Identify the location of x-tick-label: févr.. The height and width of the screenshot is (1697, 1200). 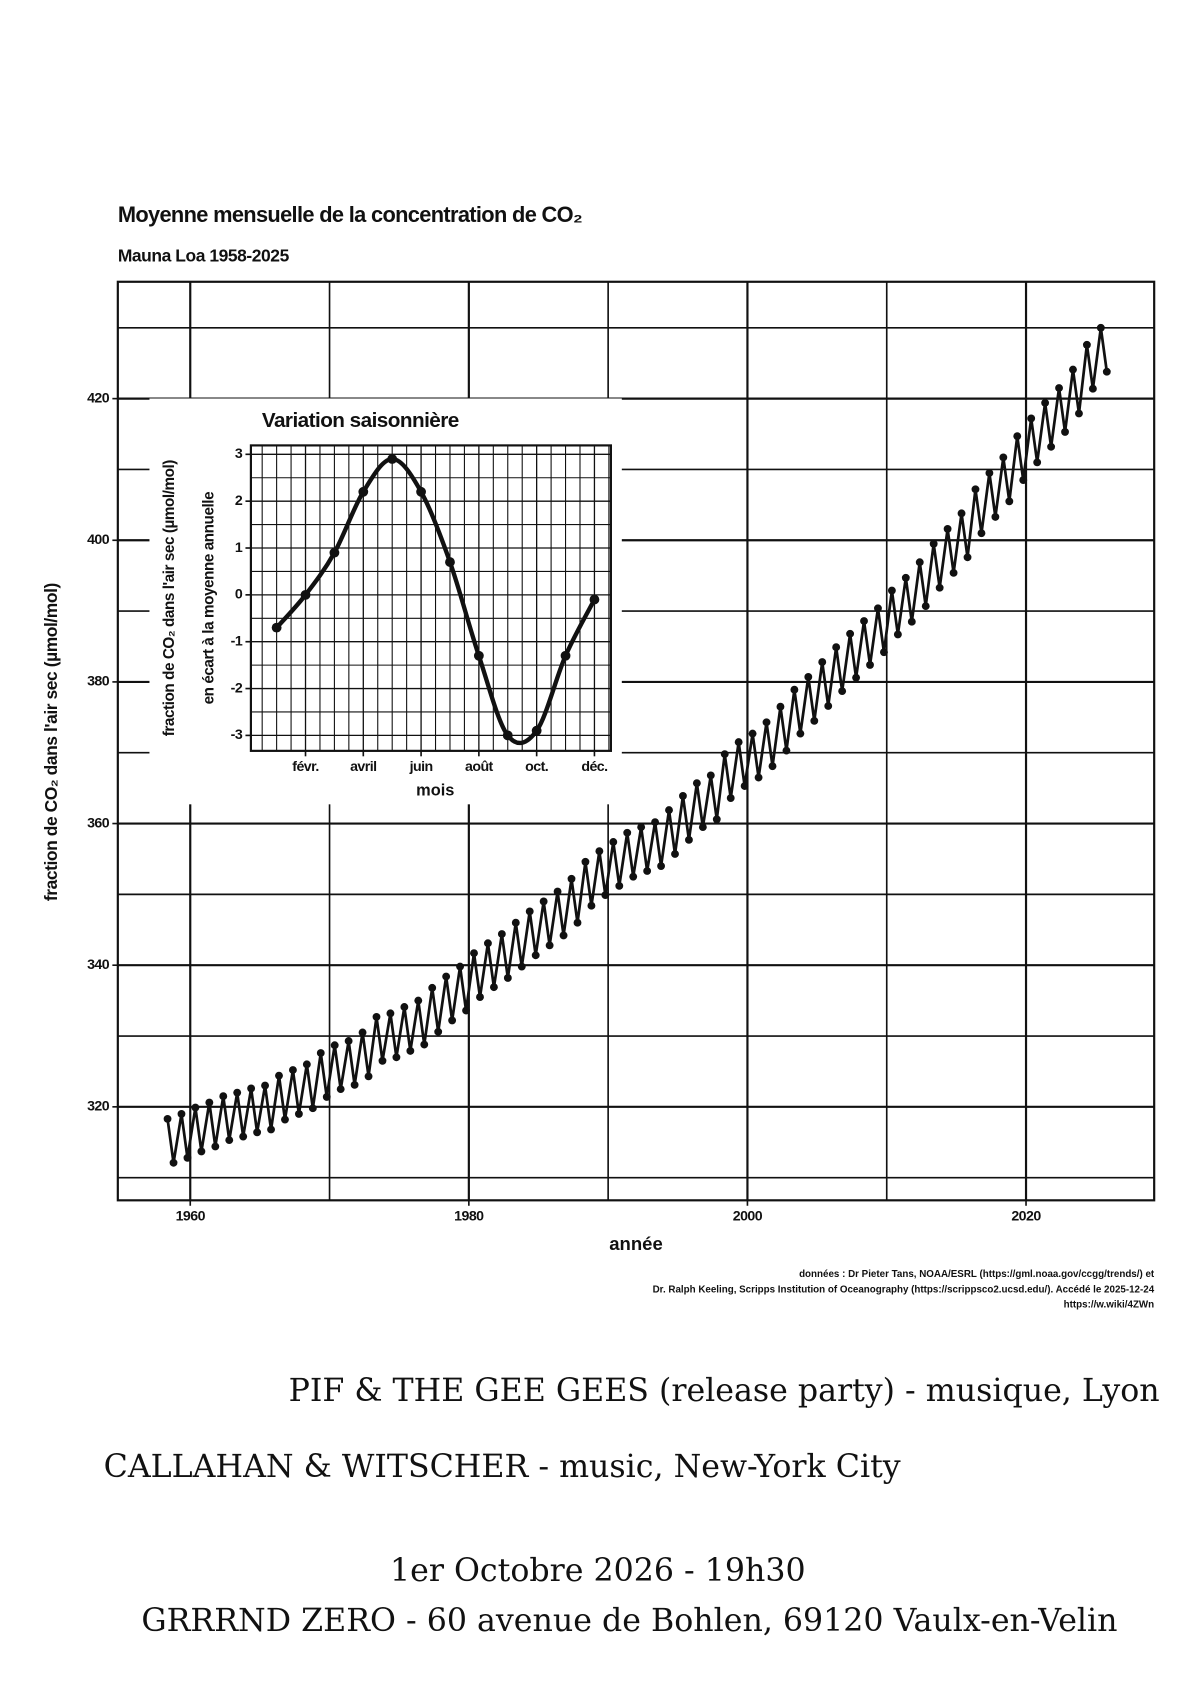
(305, 767).